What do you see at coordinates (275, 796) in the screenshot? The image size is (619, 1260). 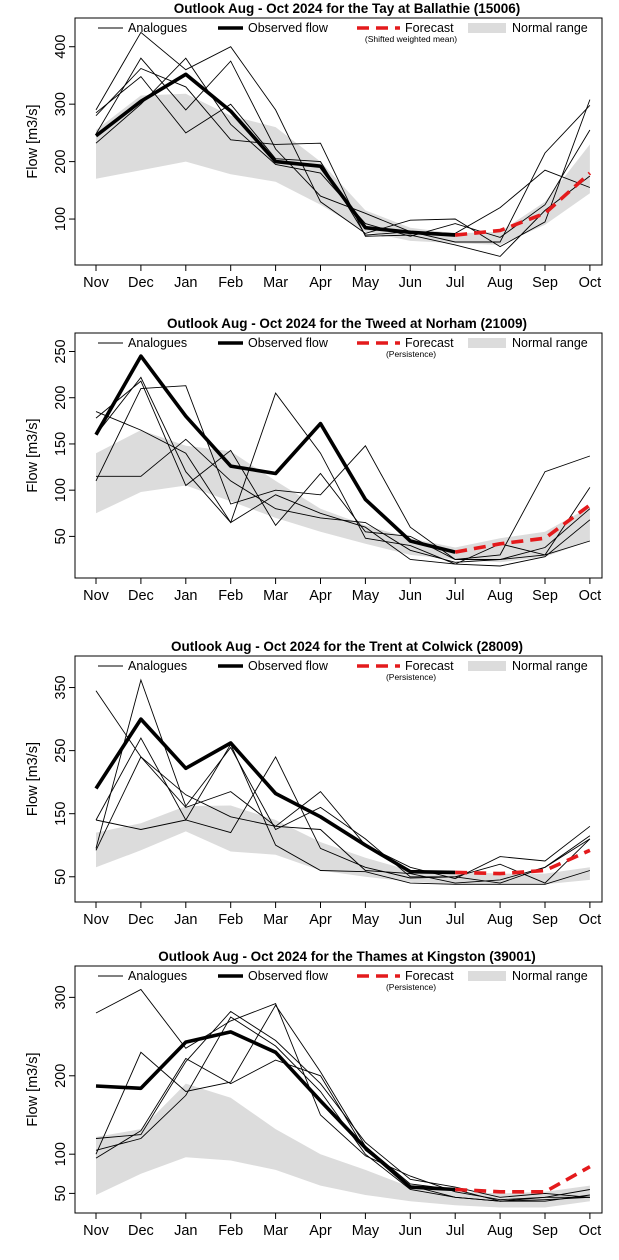 I see `observed-flow-line` at bounding box center [275, 796].